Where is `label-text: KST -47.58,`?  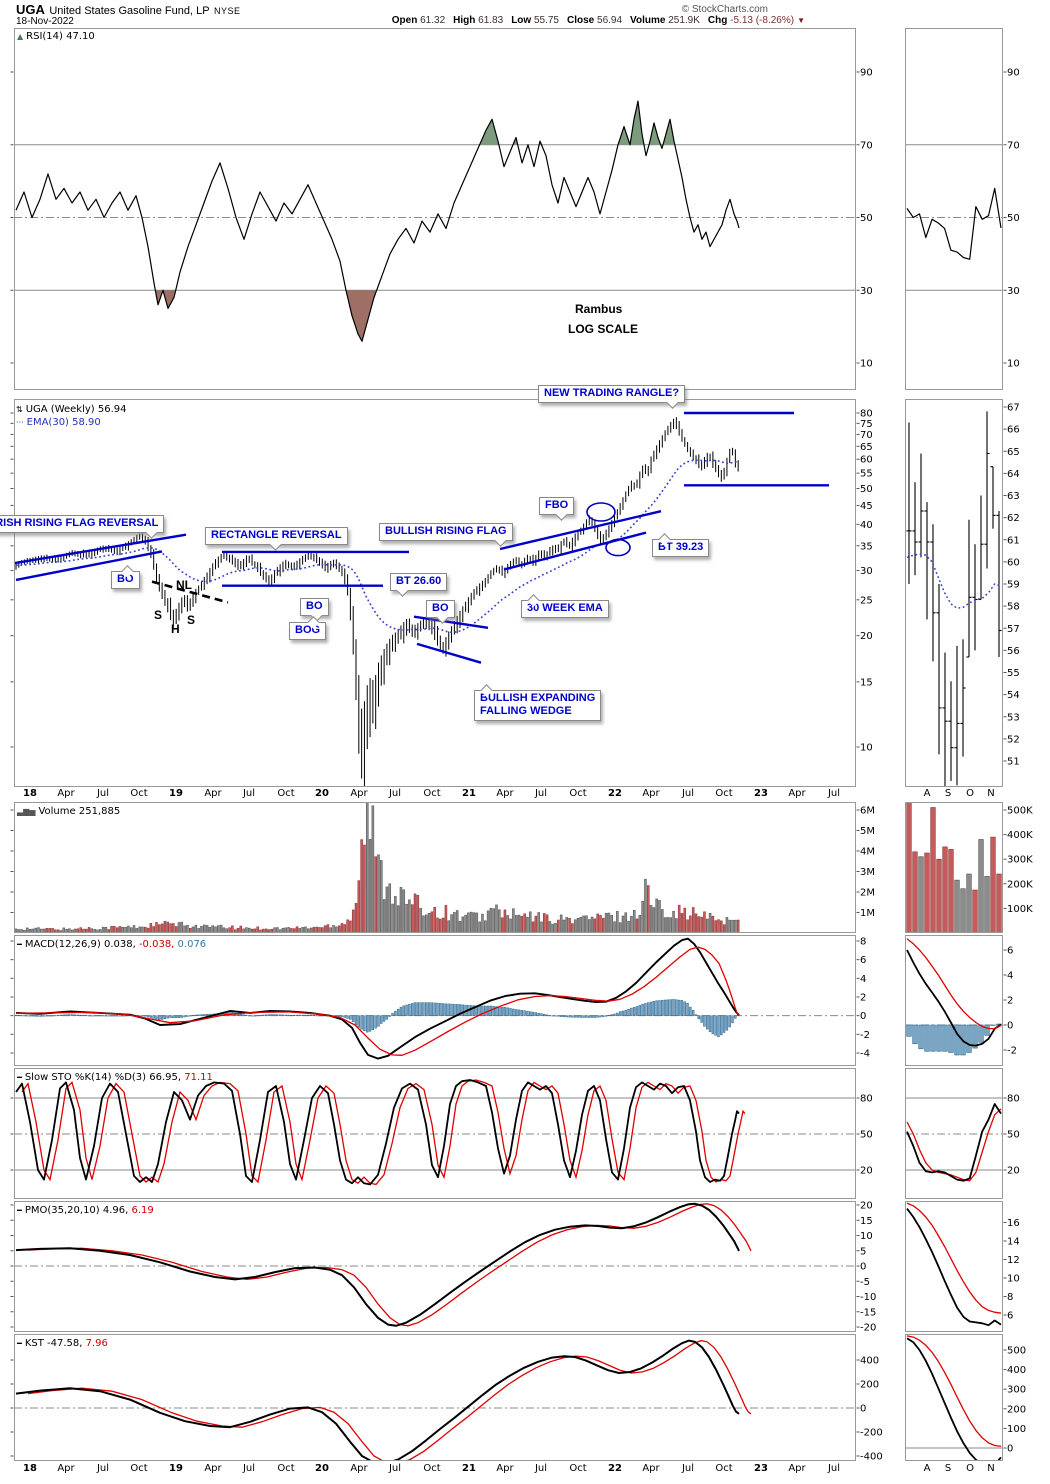
label-text: KST -47.58, is located at coordinates (53, 1343).